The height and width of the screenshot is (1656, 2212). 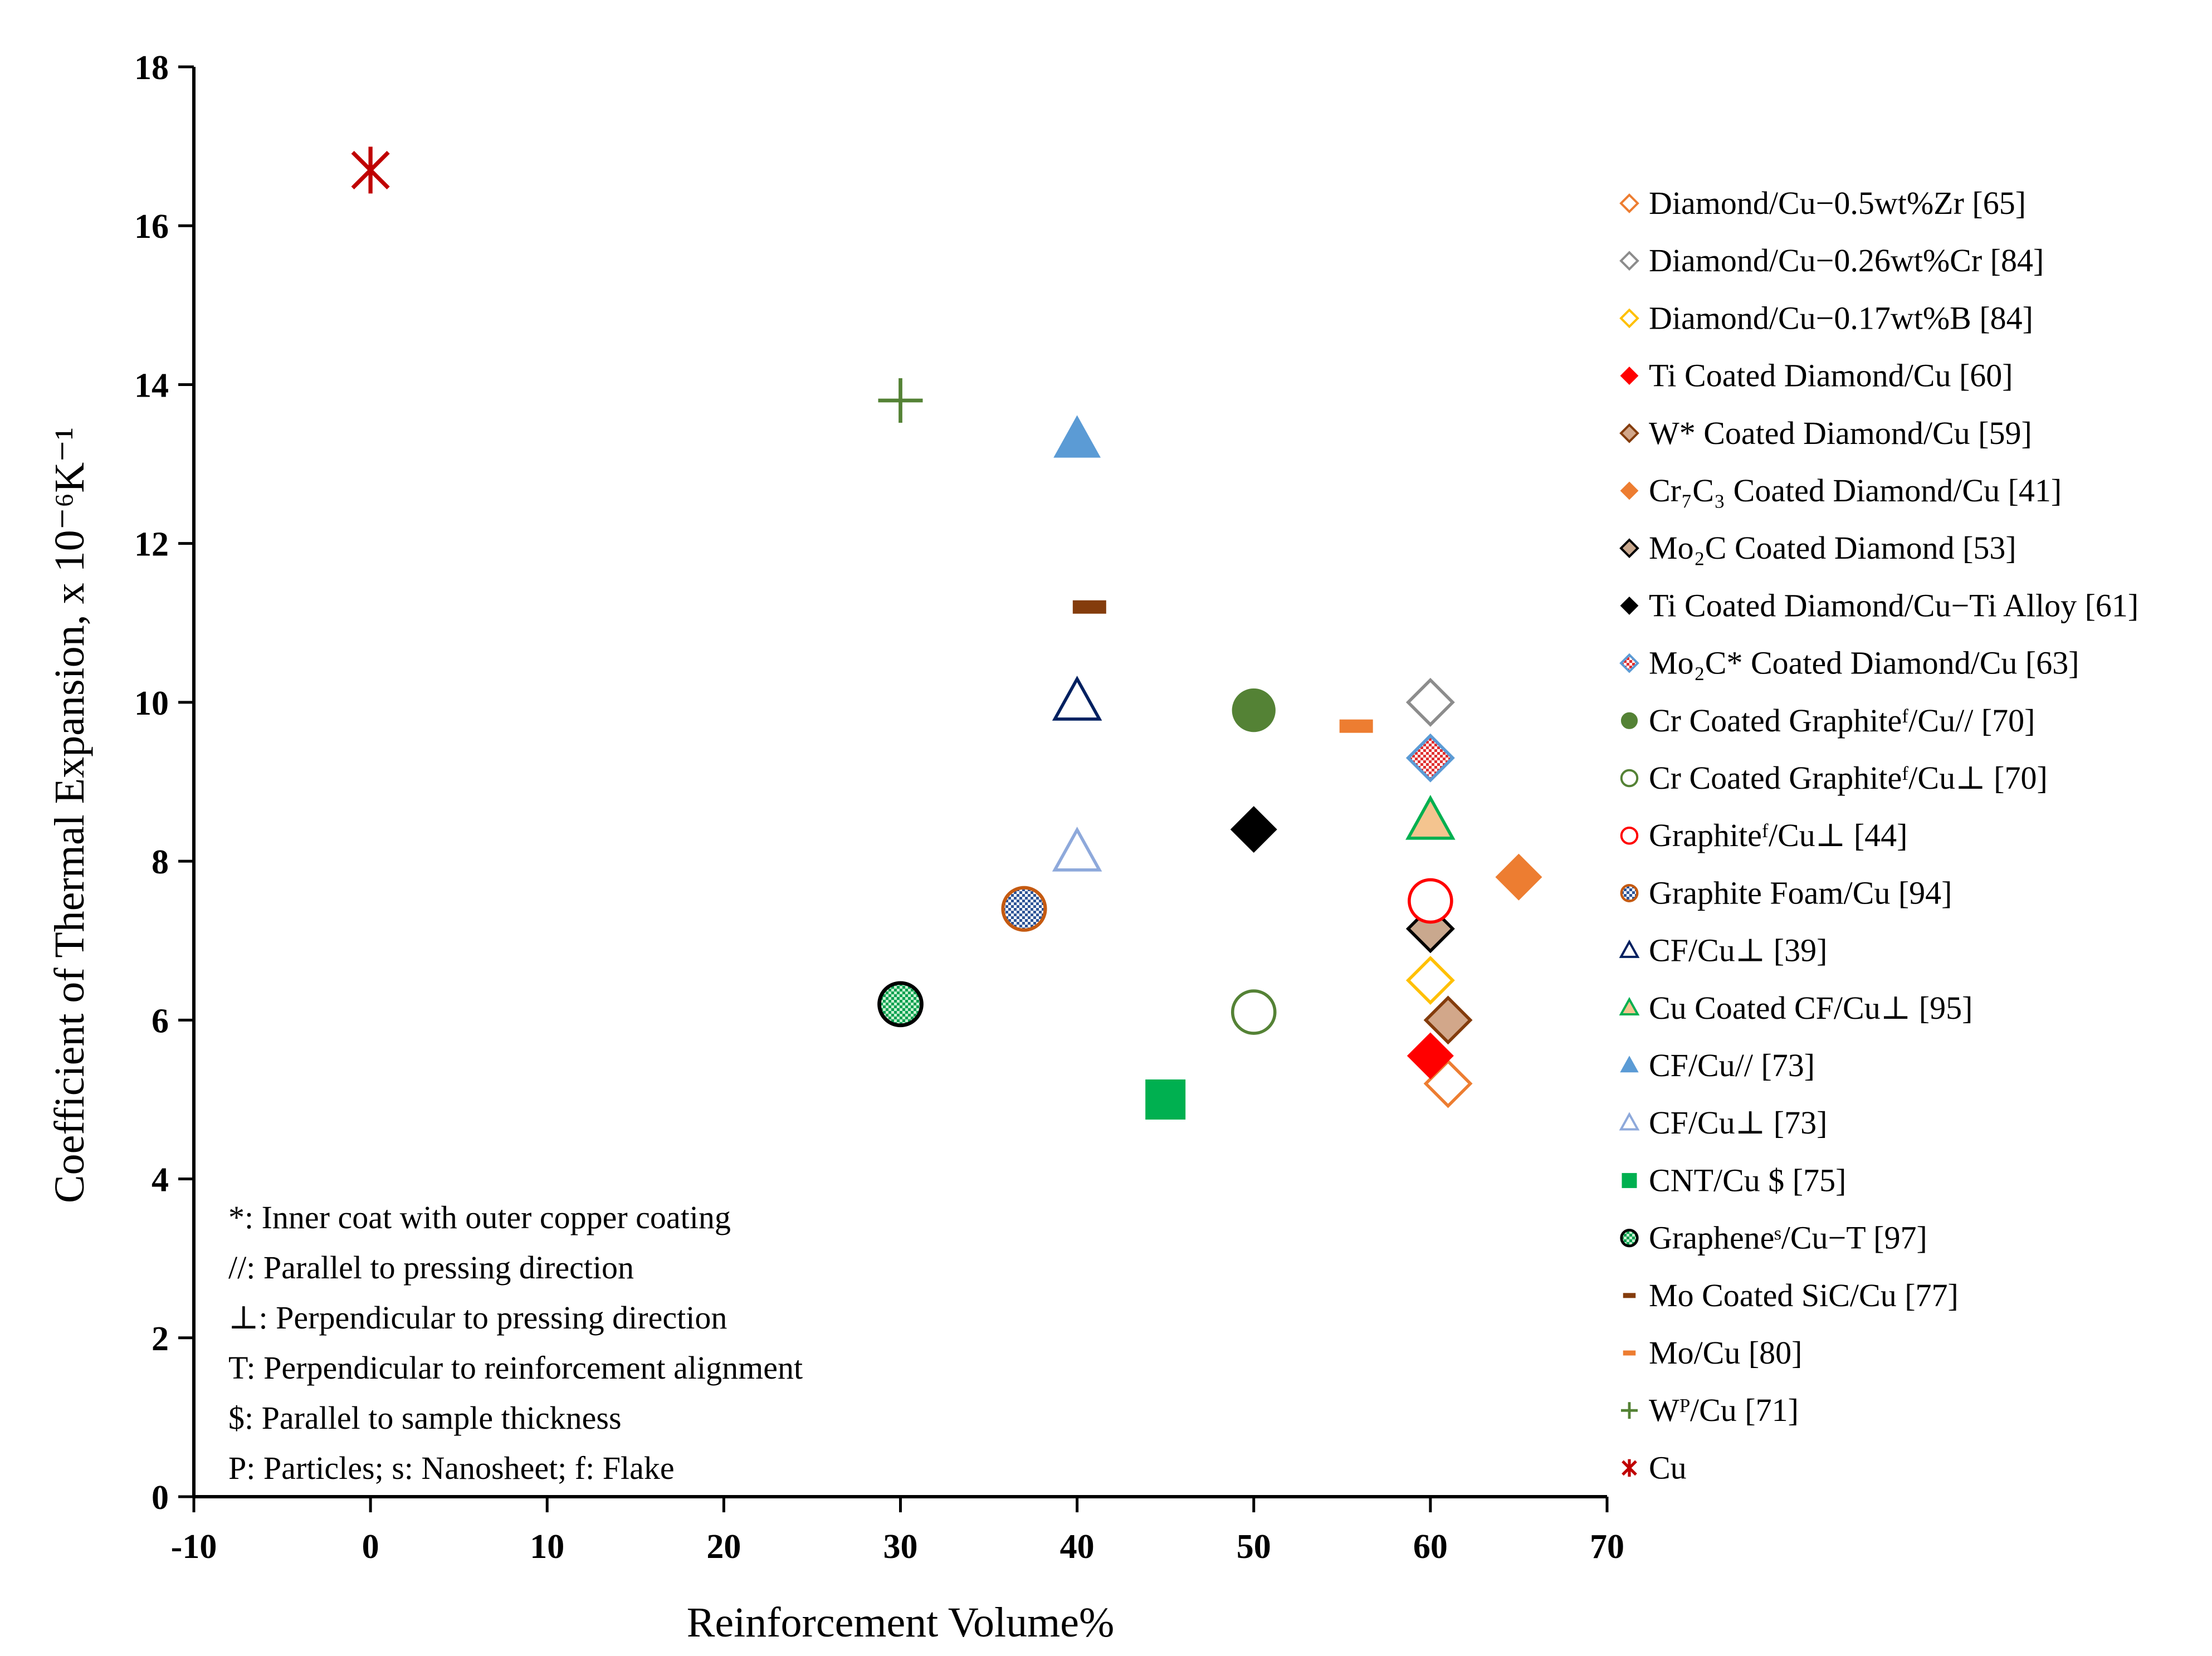 What do you see at coordinates (1607, 1547) in the screenshot?
I see `x-tick-label: 70` at bounding box center [1607, 1547].